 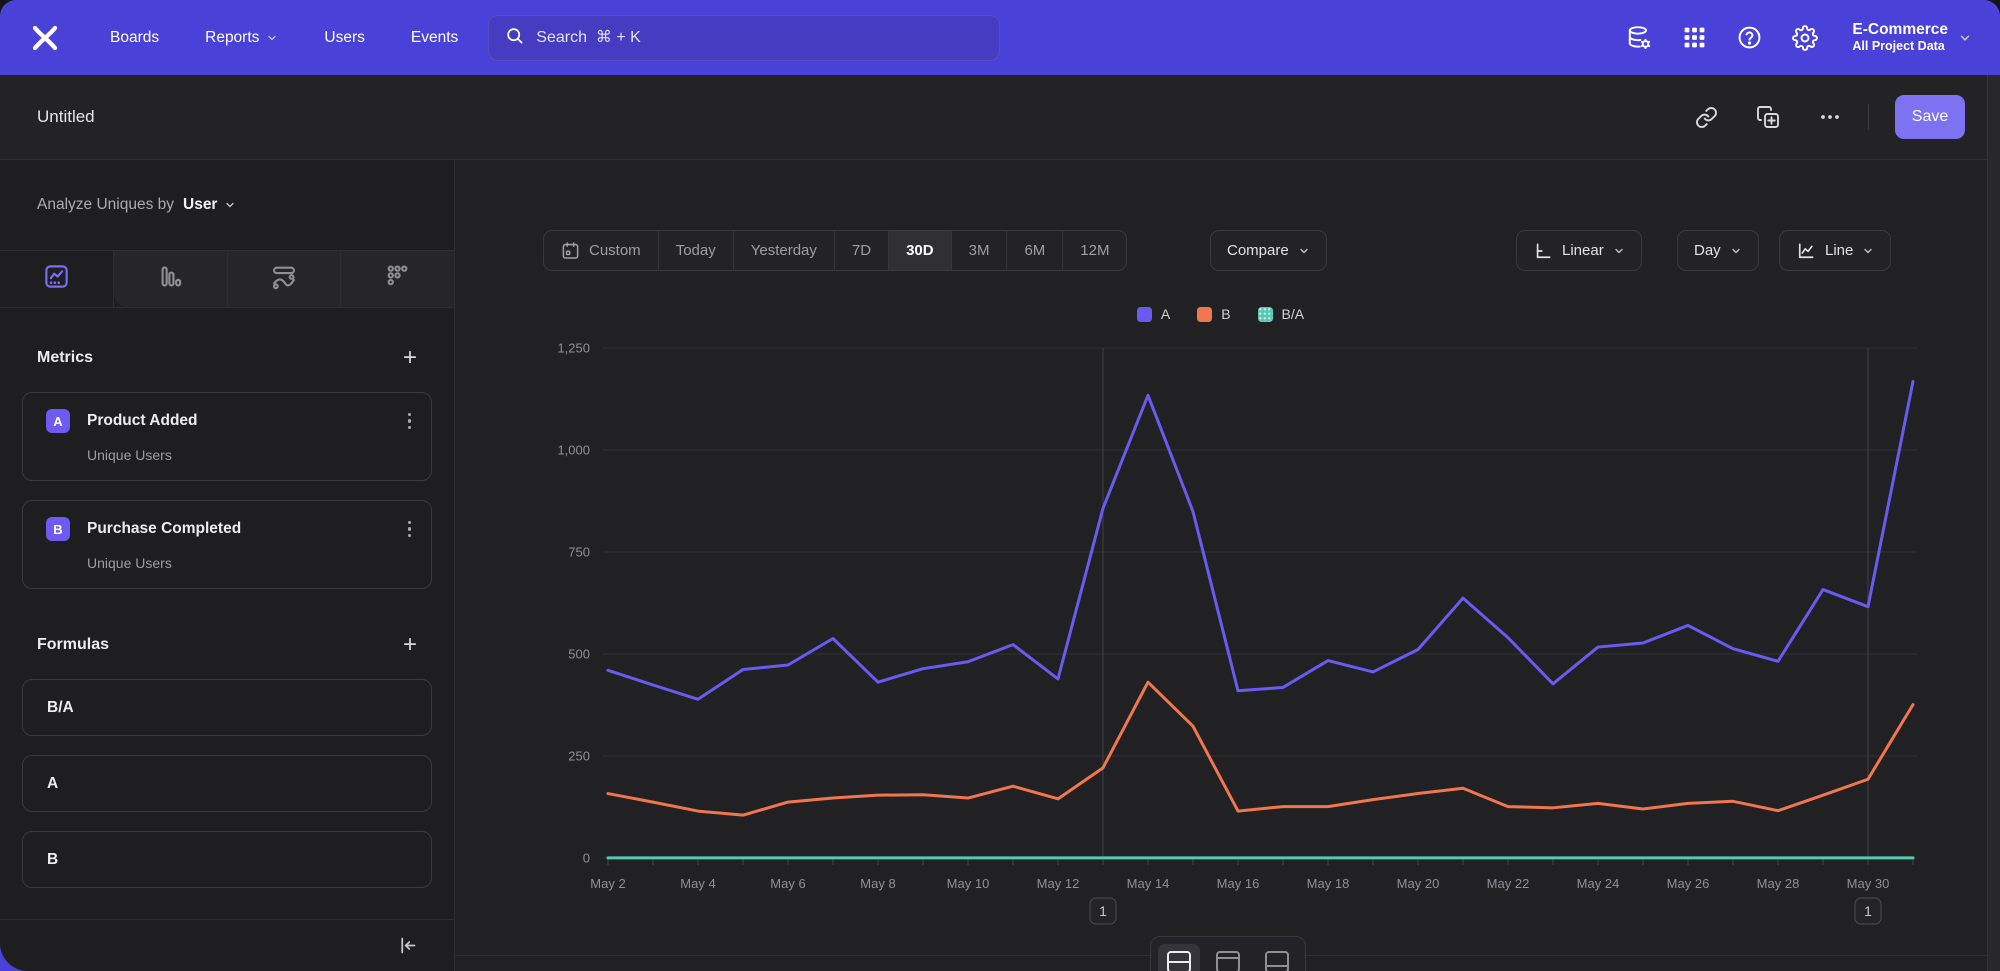 I want to click on help-icon, so click(x=1749, y=37).